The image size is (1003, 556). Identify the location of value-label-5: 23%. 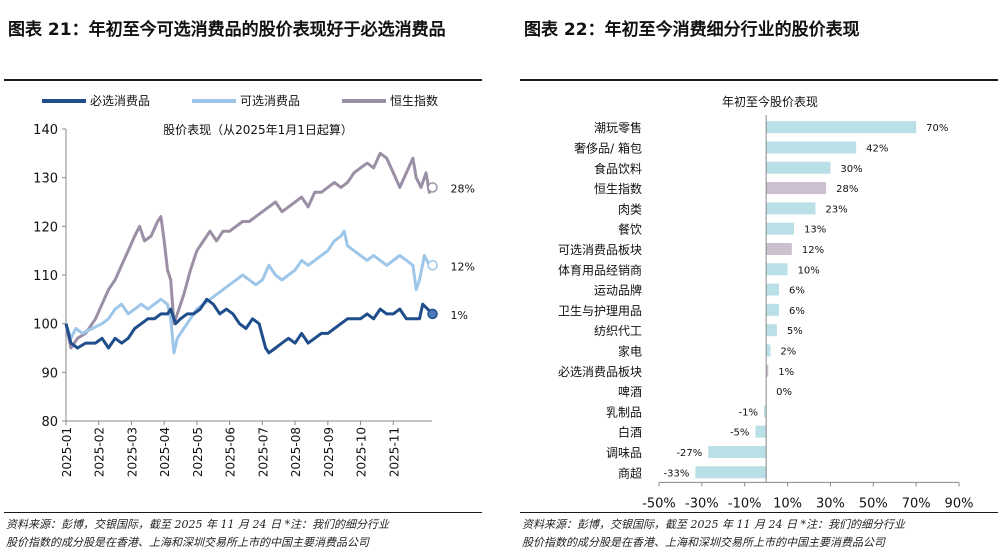
(836, 209).